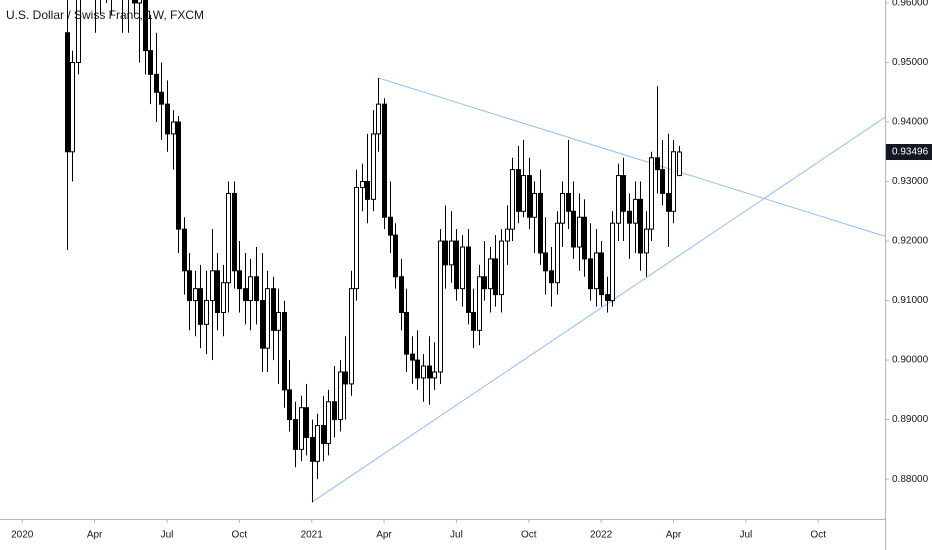 The image size is (932, 550). What do you see at coordinates (312, 535) in the screenshot?
I see `x-tick-label: 2021` at bounding box center [312, 535].